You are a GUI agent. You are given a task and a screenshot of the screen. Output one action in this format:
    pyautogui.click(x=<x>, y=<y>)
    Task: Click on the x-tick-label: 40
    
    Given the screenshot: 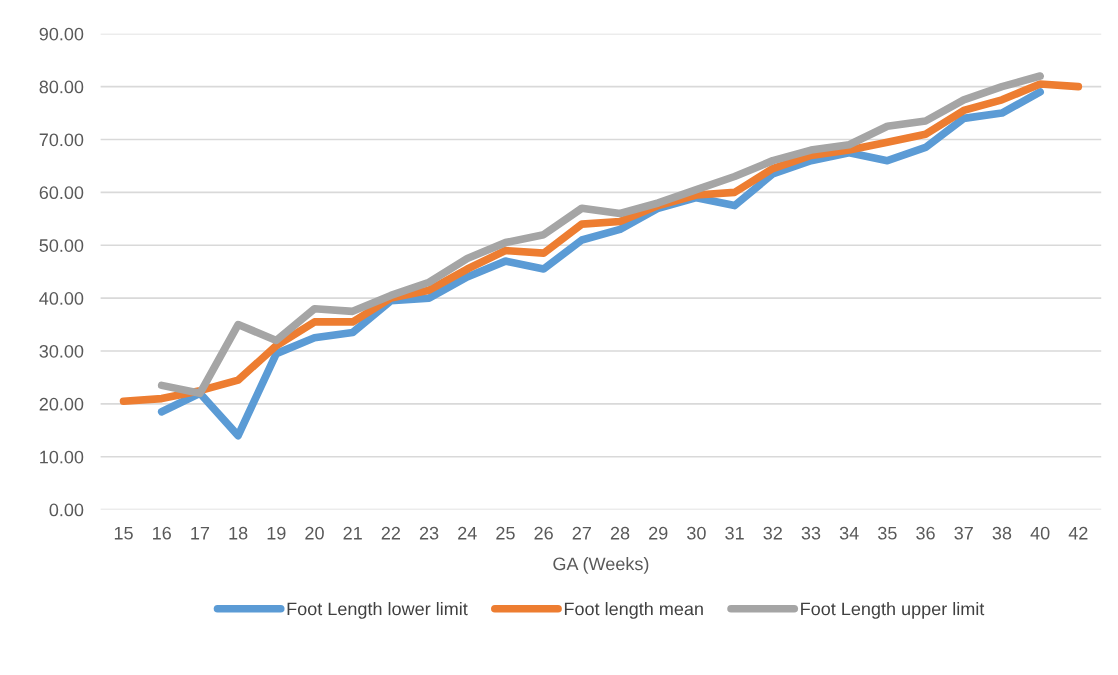 What is the action you would take?
    pyautogui.click(x=1040, y=533)
    